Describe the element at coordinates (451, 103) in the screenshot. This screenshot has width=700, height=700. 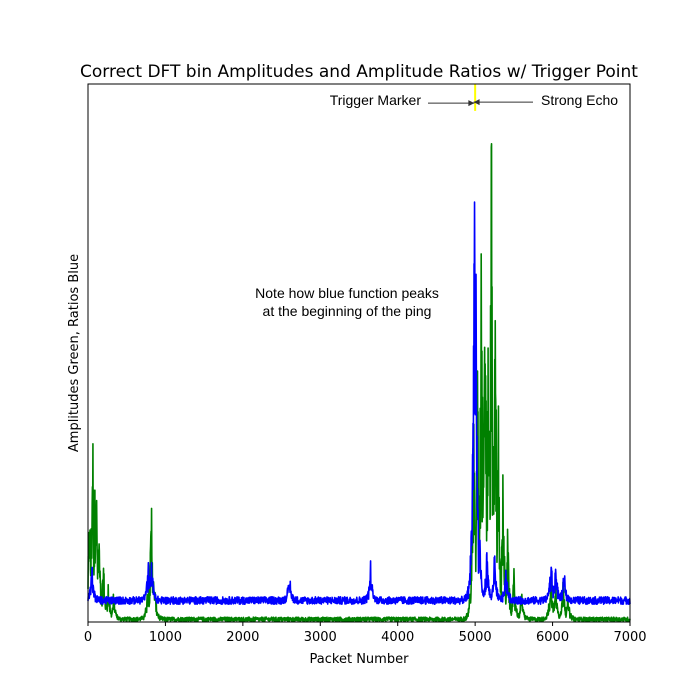
I see `trigger-marker-arrow` at that location.